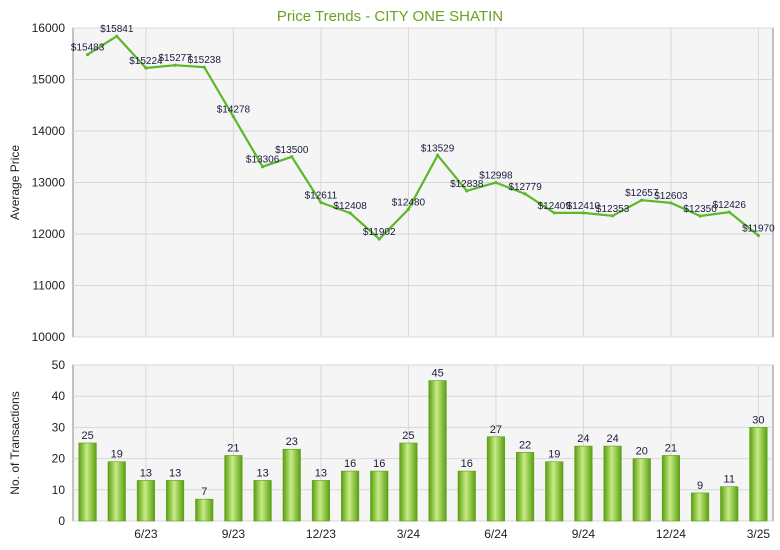  Describe the element at coordinates (700, 486) in the screenshot. I see `transactions-bar-label: 9` at that location.